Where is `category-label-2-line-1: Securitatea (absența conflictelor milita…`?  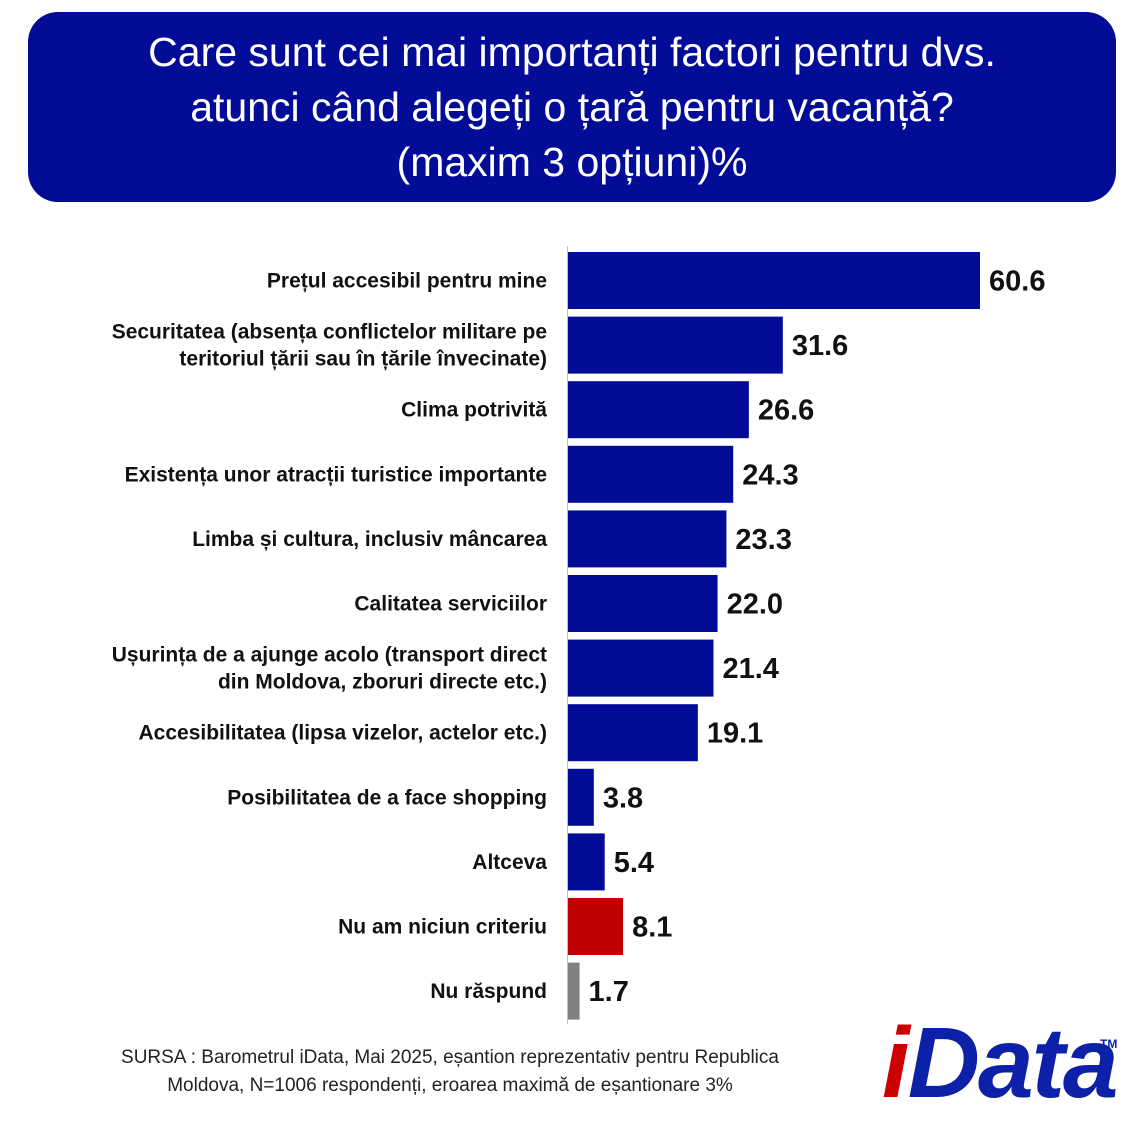
category-label-2-line-1: Securitatea (absența conflictelor milita… is located at coordinates (329, 332).